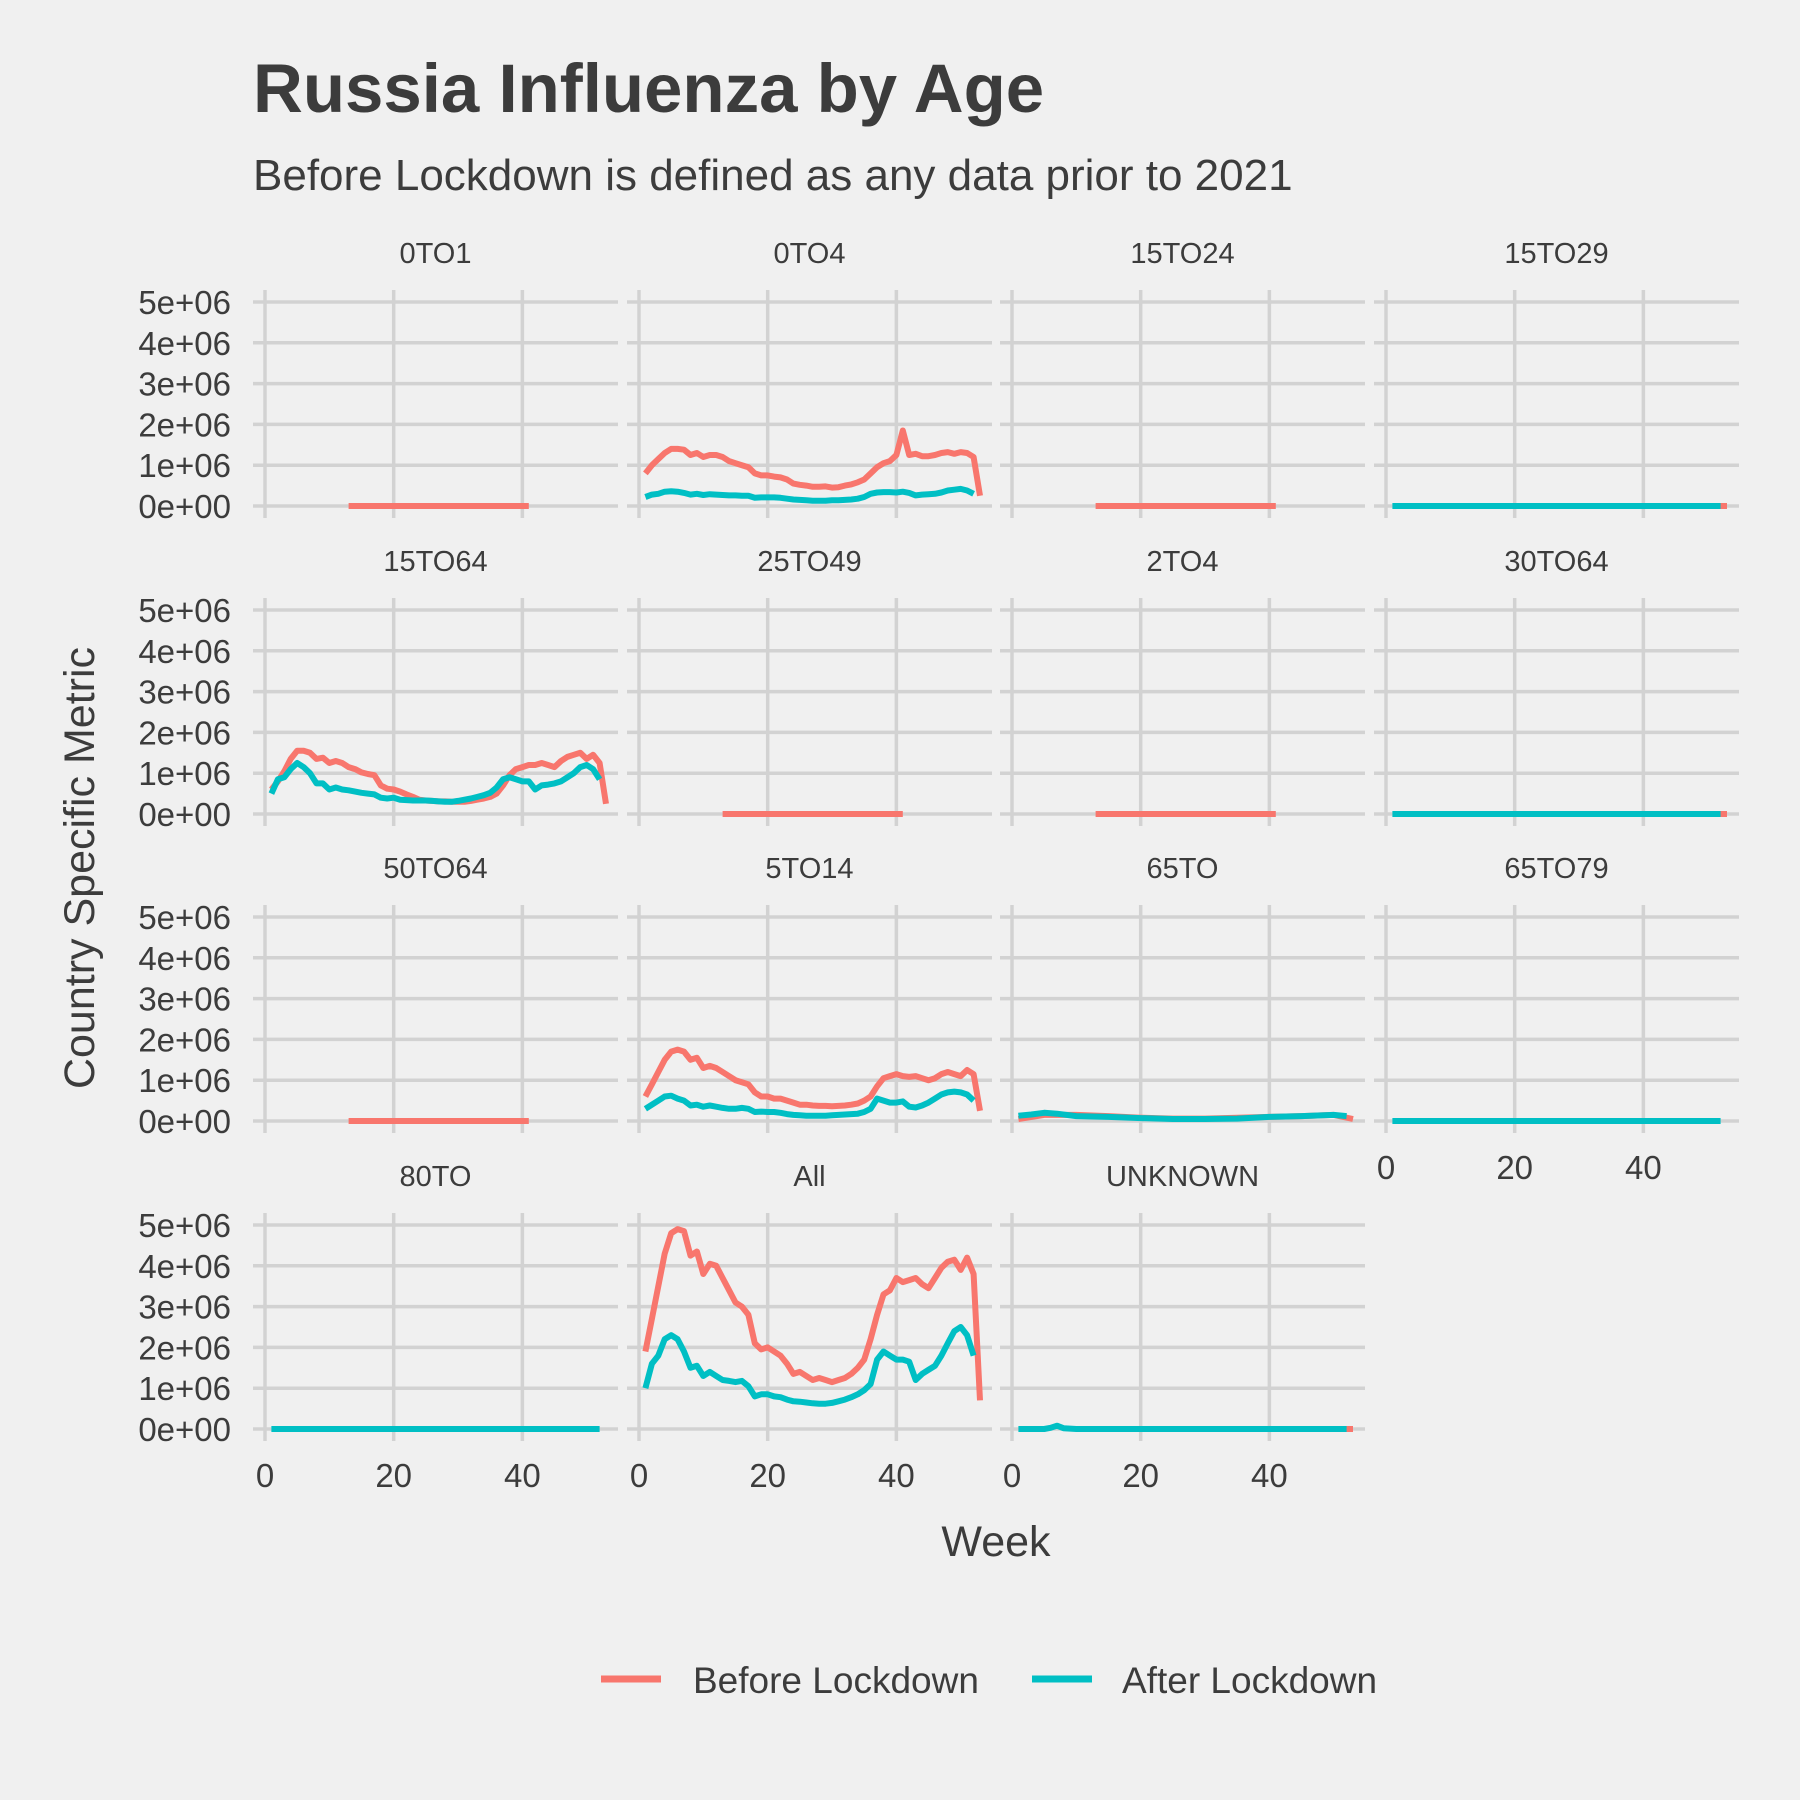  Describe the element at coordinates (1556, 562) in the screenshot. I see `facet-strip-label: 30TO64` at that location.